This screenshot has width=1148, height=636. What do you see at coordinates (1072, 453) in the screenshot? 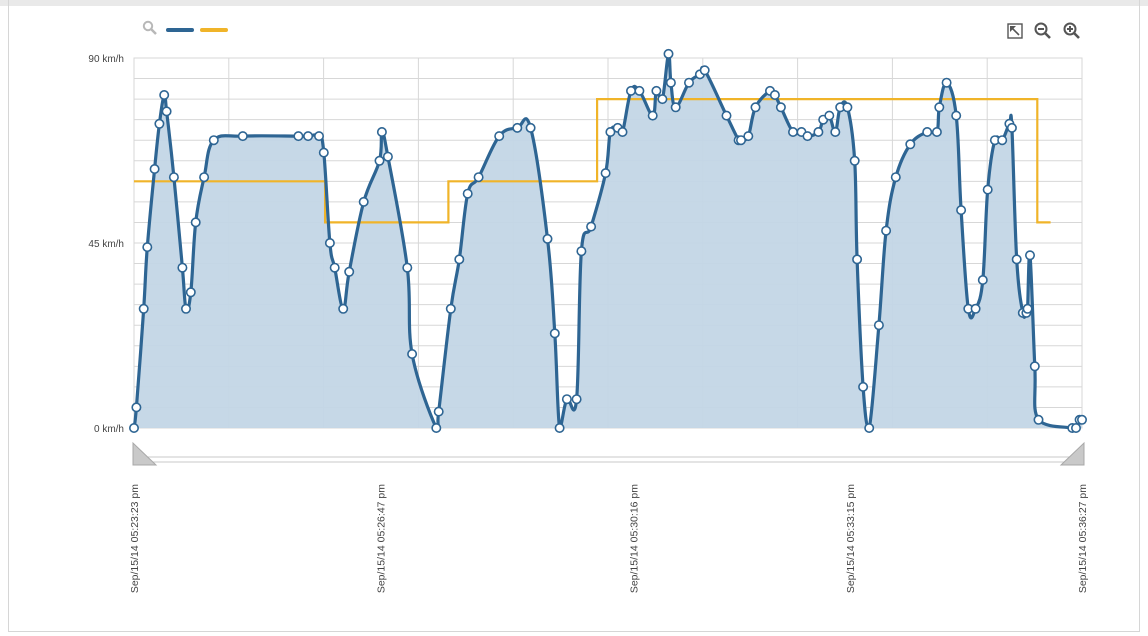
I see `range-handle-right` at bounding box center [1072, 453].